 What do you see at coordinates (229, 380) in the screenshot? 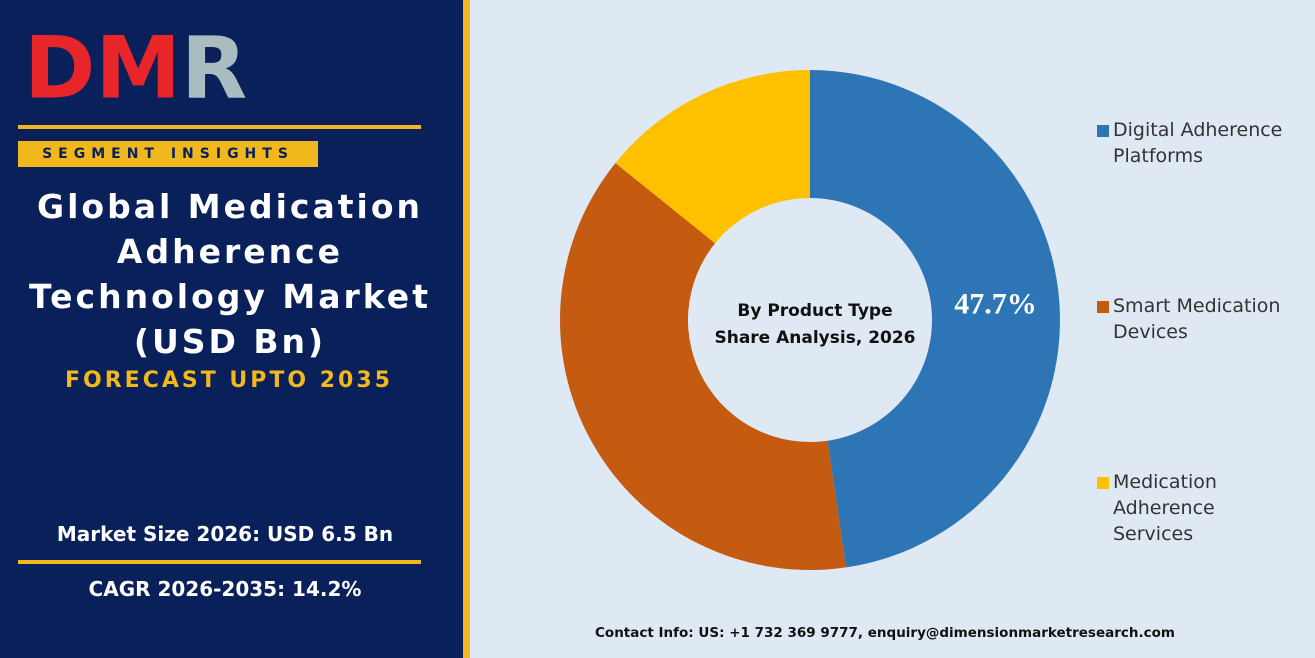
I see `forecast: FORECAST UPTO 2035` at bounding box center [229, 380].